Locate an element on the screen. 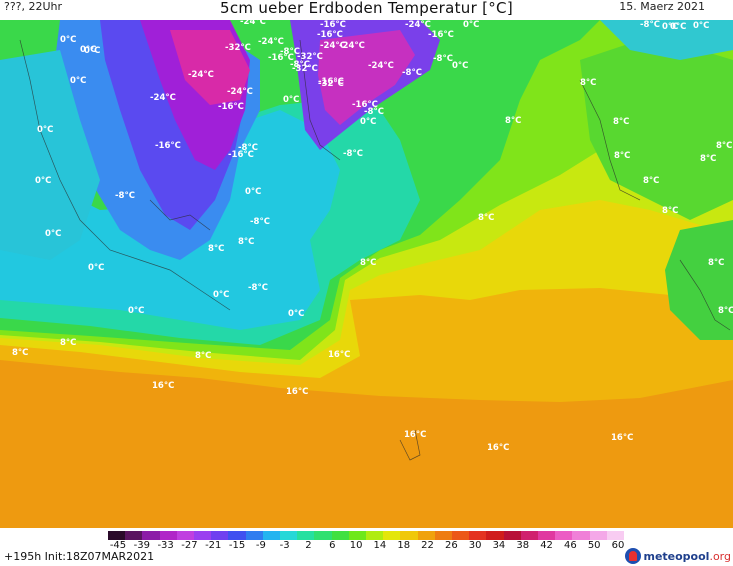 The width and height of the screenshot is (733, 566). color-scale-tick: 26 is located at coordinates (451, 545).